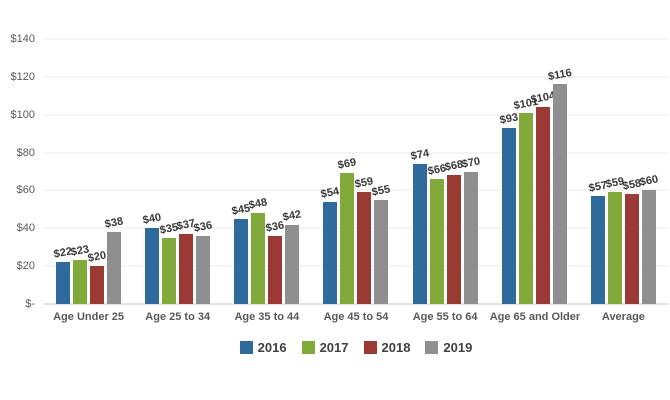 This screenshot has height=400, width=670. I want to click on bar-2016: $45, so click(241, 253).